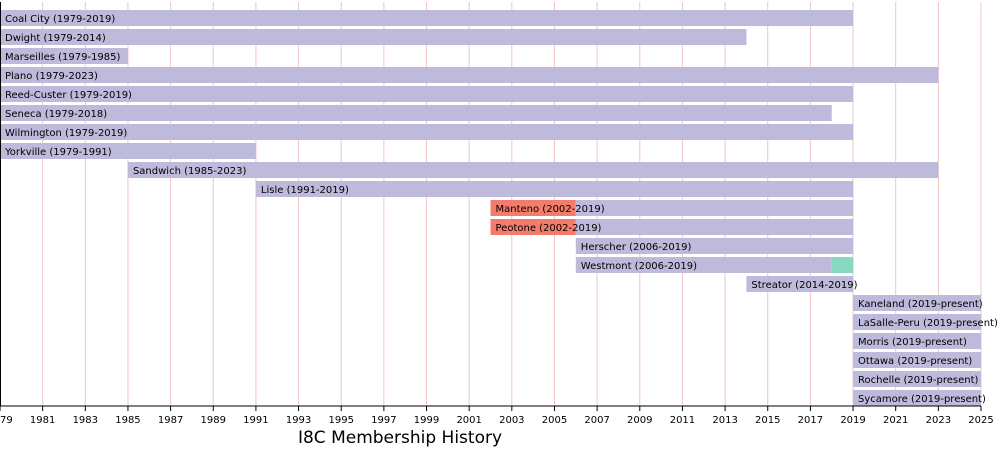  I want to click on row-label: LaSalle-Peru (2019-present), so click(928, 323).